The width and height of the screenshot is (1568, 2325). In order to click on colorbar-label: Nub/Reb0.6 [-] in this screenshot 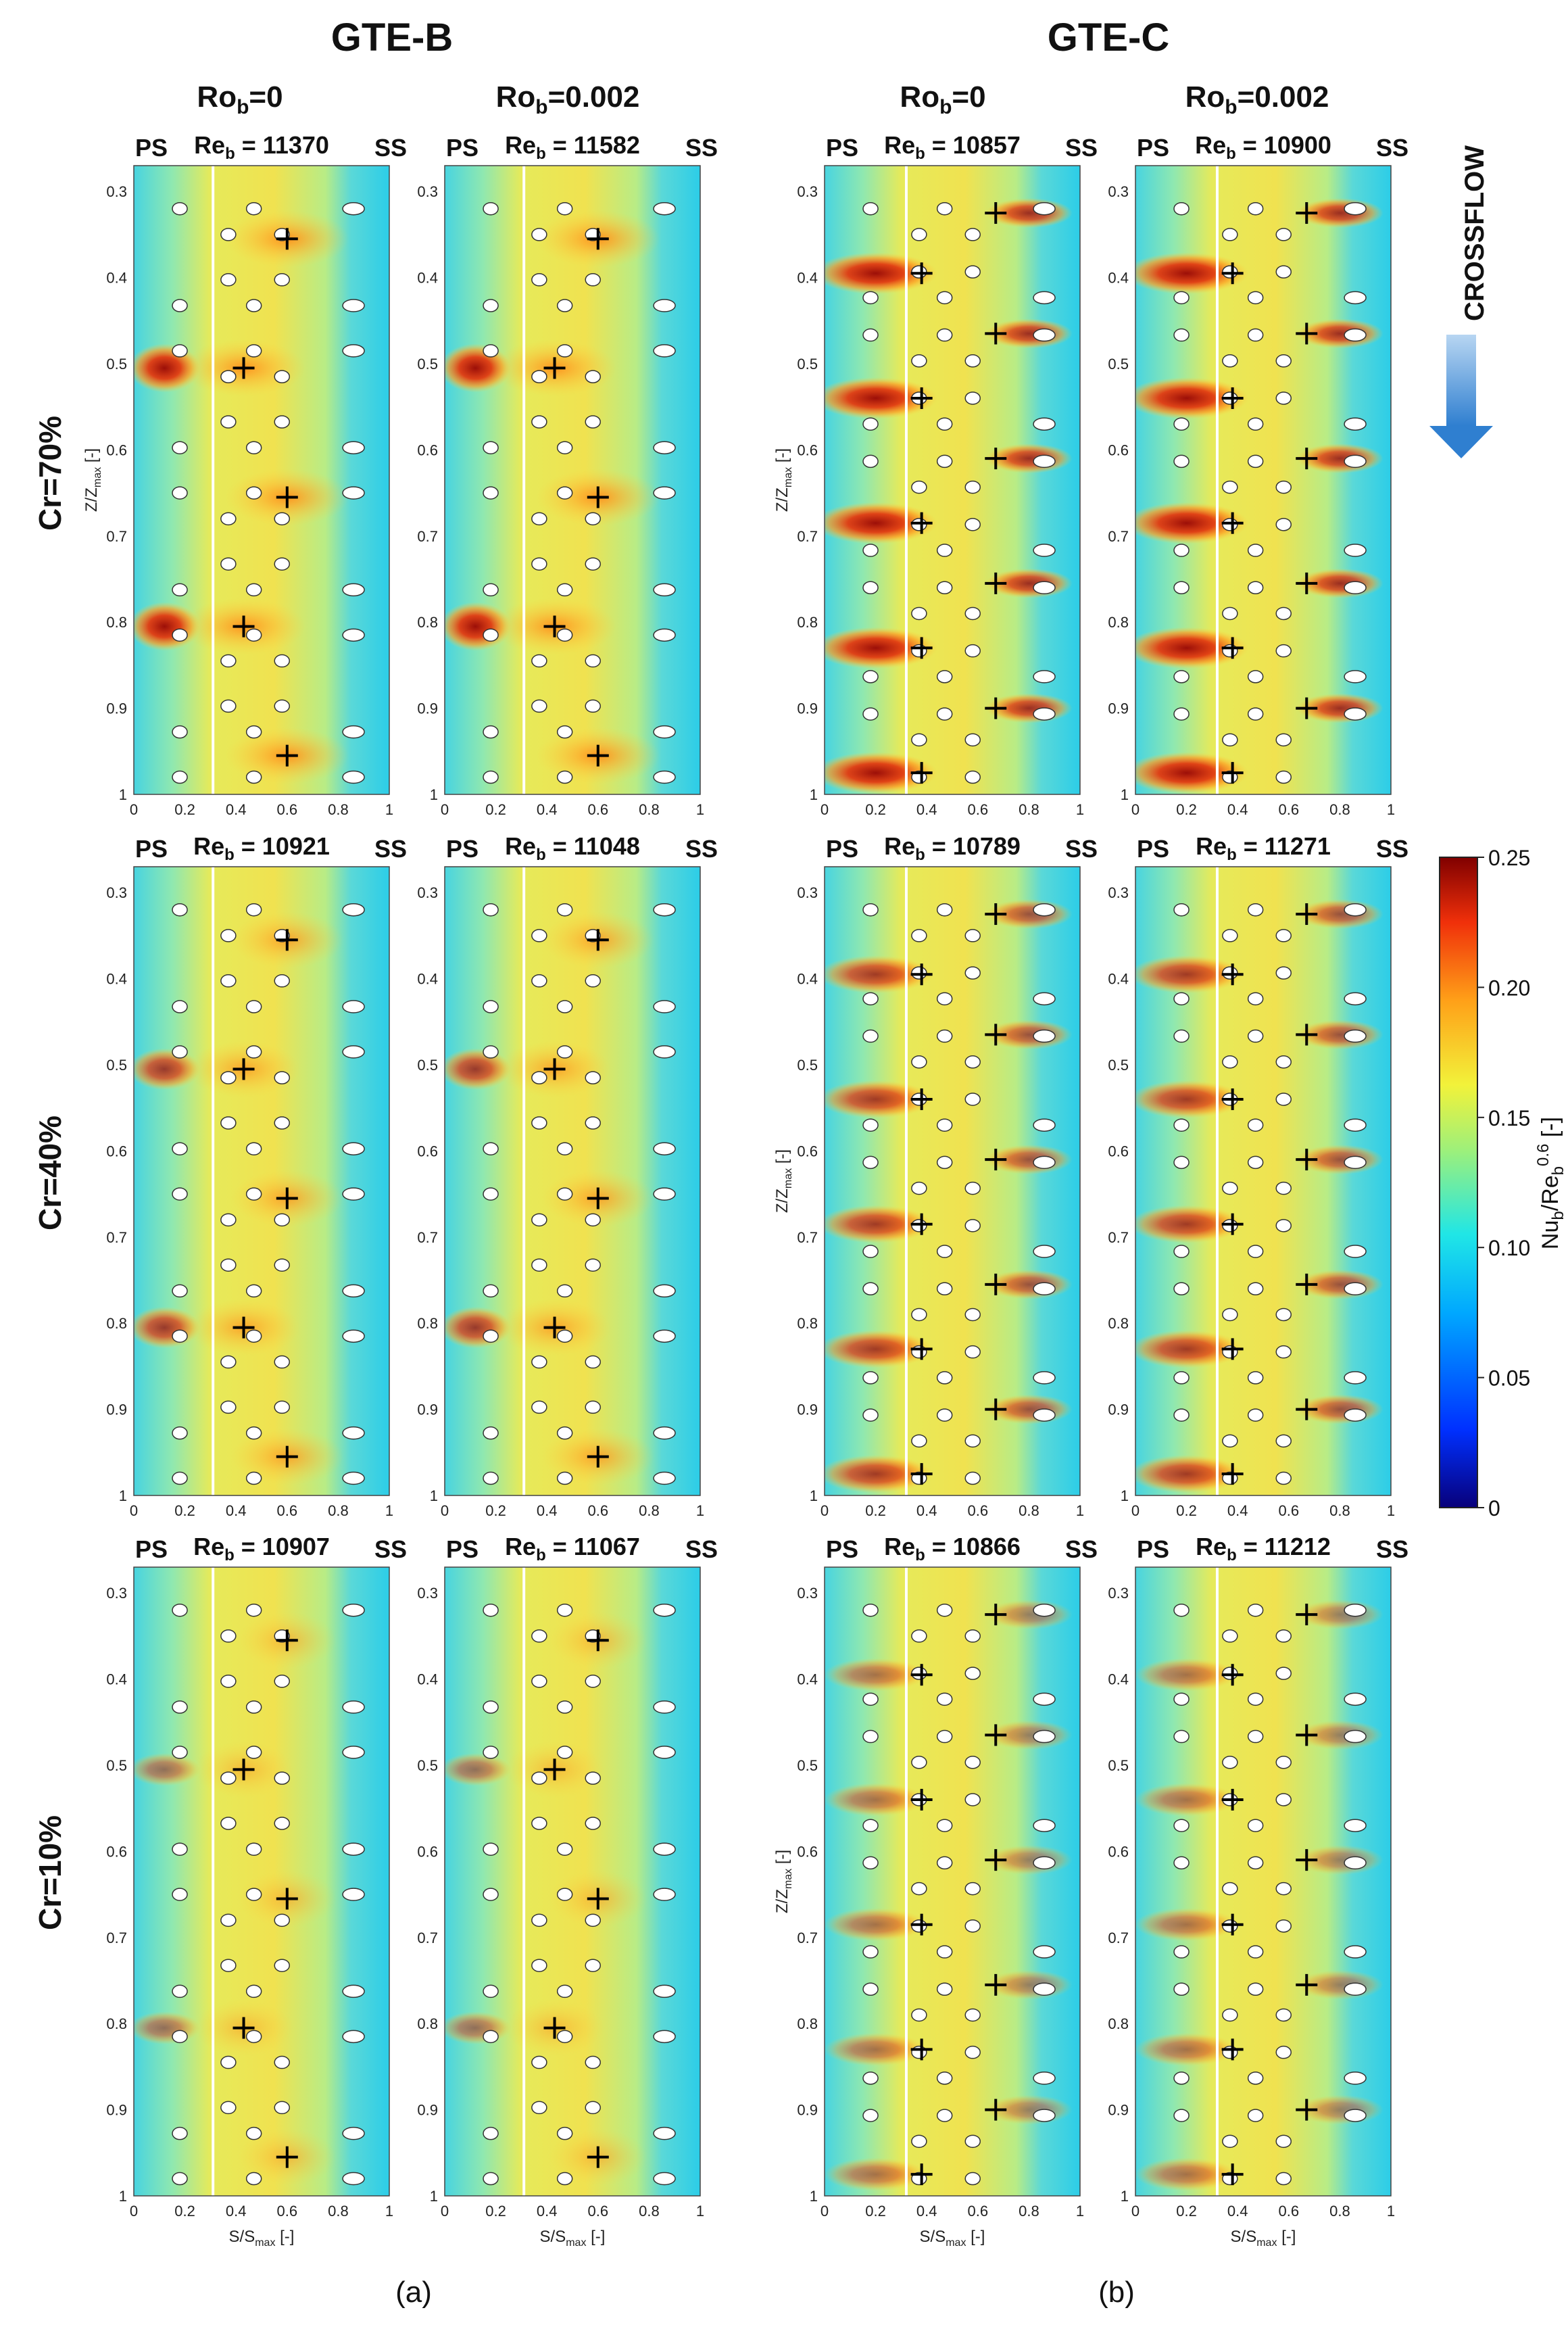, I will do `click(1550, 1183)`.